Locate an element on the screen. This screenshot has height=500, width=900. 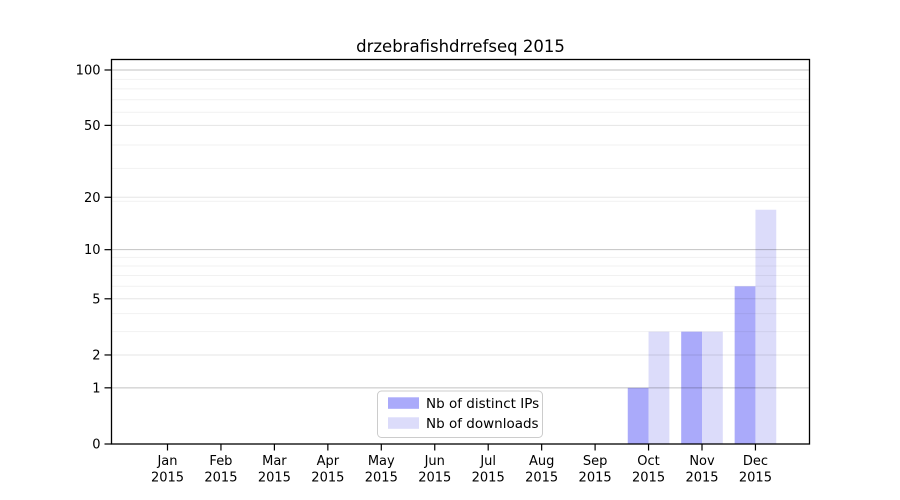
y-tick-label-100: 100 is located at coordinates (88, 70).